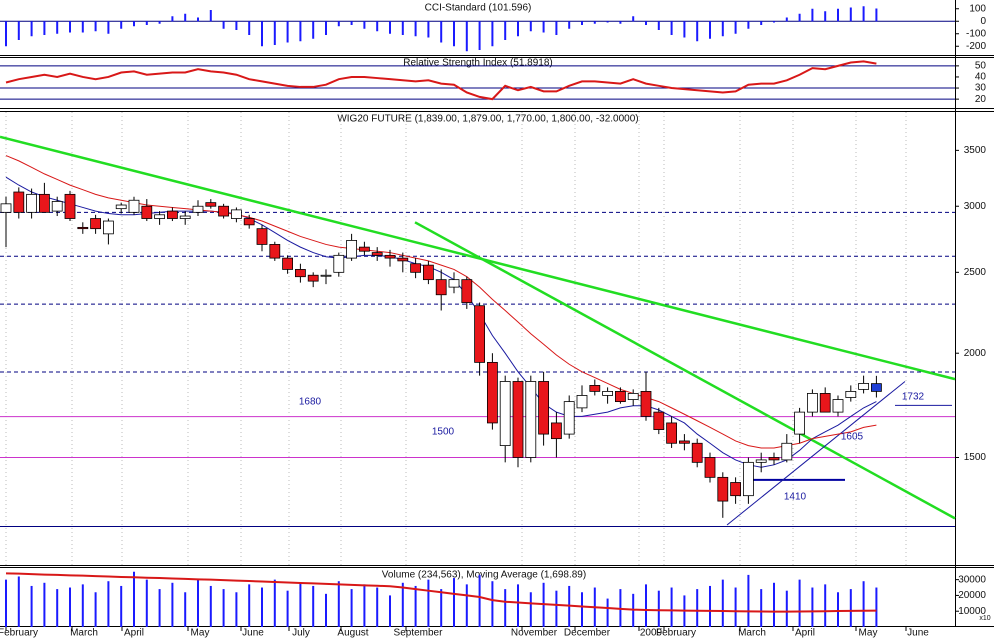 The width and height of the screenshot is (994, 638). Describe the element at coordinates (981, 66) in the screenshot. I see `y-tick-label: 50` at that location.